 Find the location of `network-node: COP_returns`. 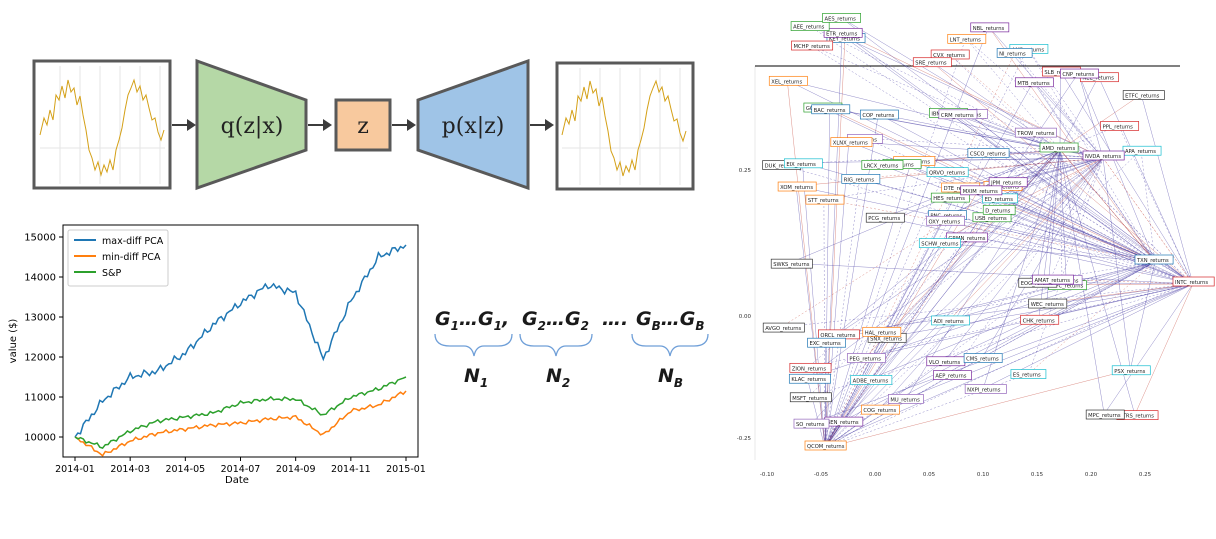

network-node: COP_returns is located at coordinates (879, 114).